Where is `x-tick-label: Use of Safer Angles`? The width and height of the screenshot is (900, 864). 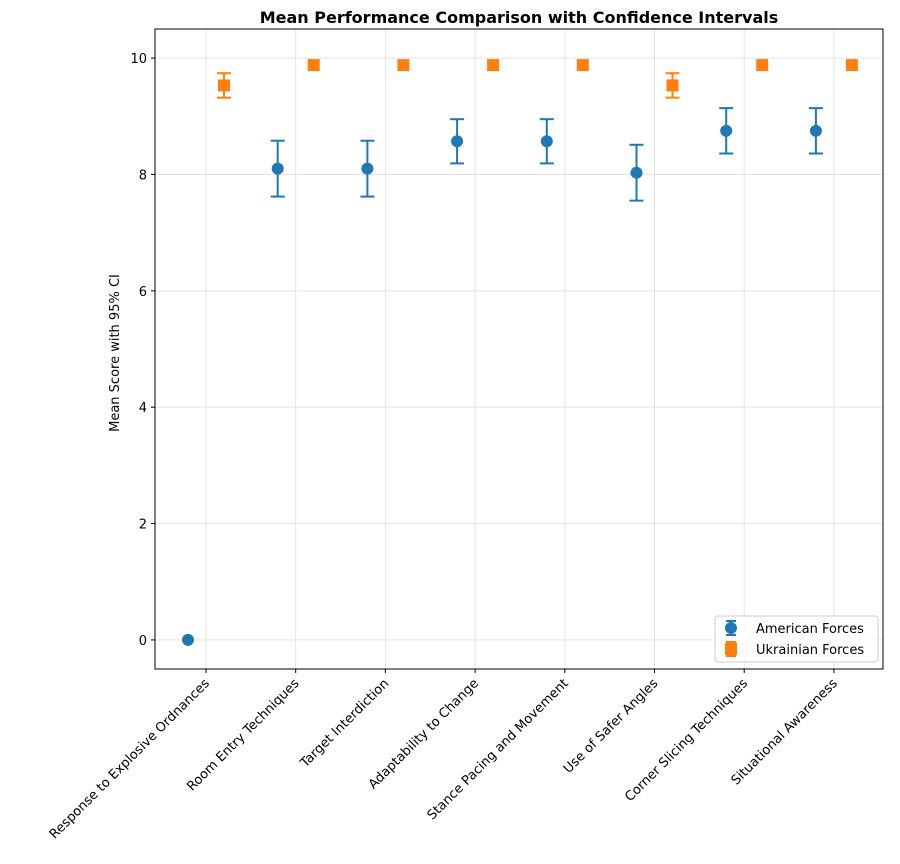 x-tick-label: Use of Safer Angles is located at coordinates (611, 726).